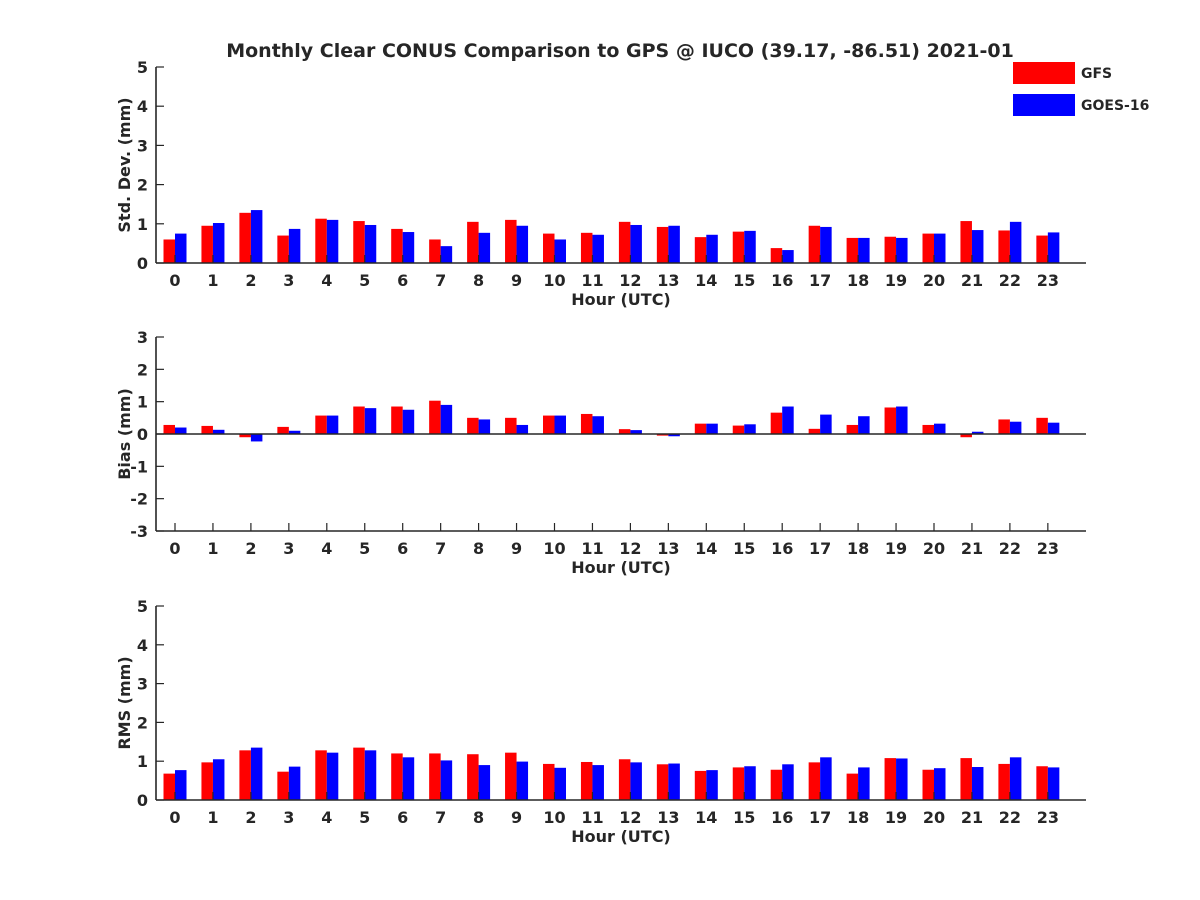 Image resolution: width=1200 pixels, height=900 pixels. What do you see at coordinates (554, 817) in the screenshot?
I see `rms-x-tick-label: 10` at bounding box center [554, 817].